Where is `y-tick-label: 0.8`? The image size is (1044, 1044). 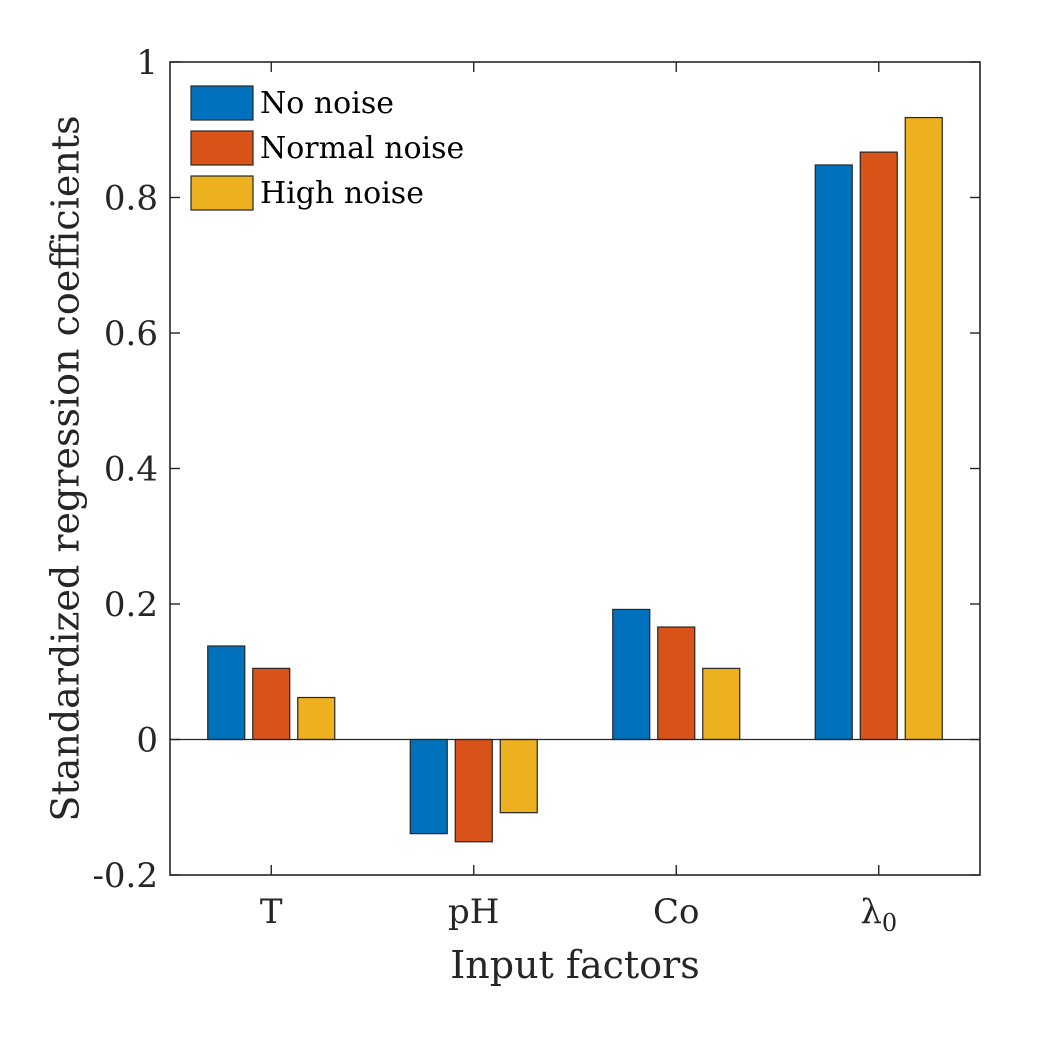
y-tick-label: 0.8 is located at coordinates (131, 199).